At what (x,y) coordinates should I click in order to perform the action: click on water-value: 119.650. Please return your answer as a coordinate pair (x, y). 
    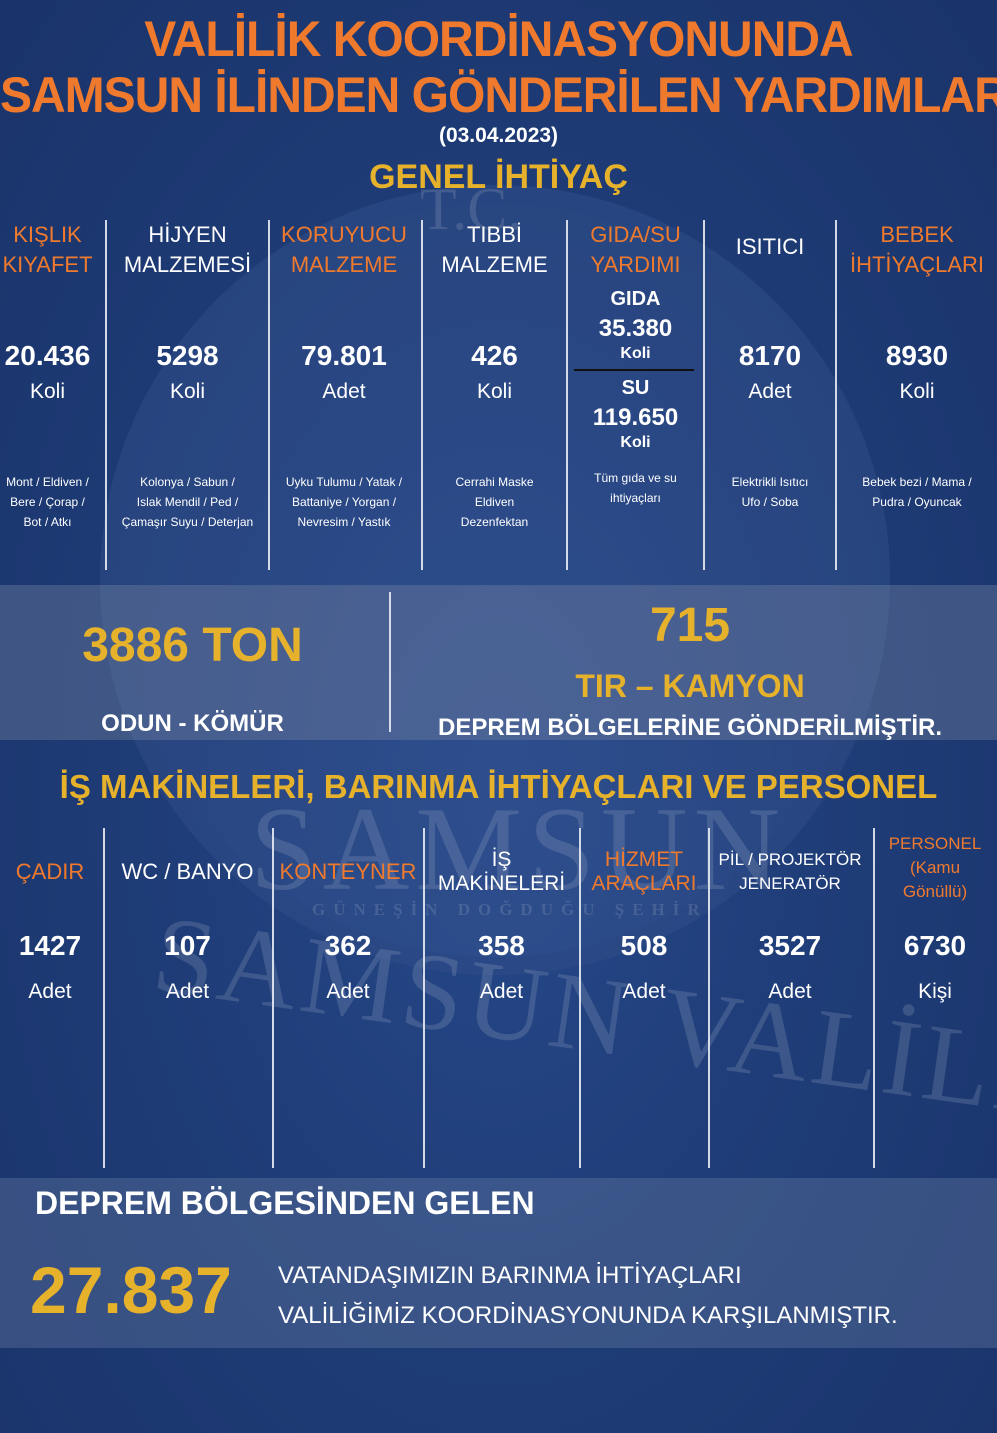
    Looking at the image, I should click on (635, 417).